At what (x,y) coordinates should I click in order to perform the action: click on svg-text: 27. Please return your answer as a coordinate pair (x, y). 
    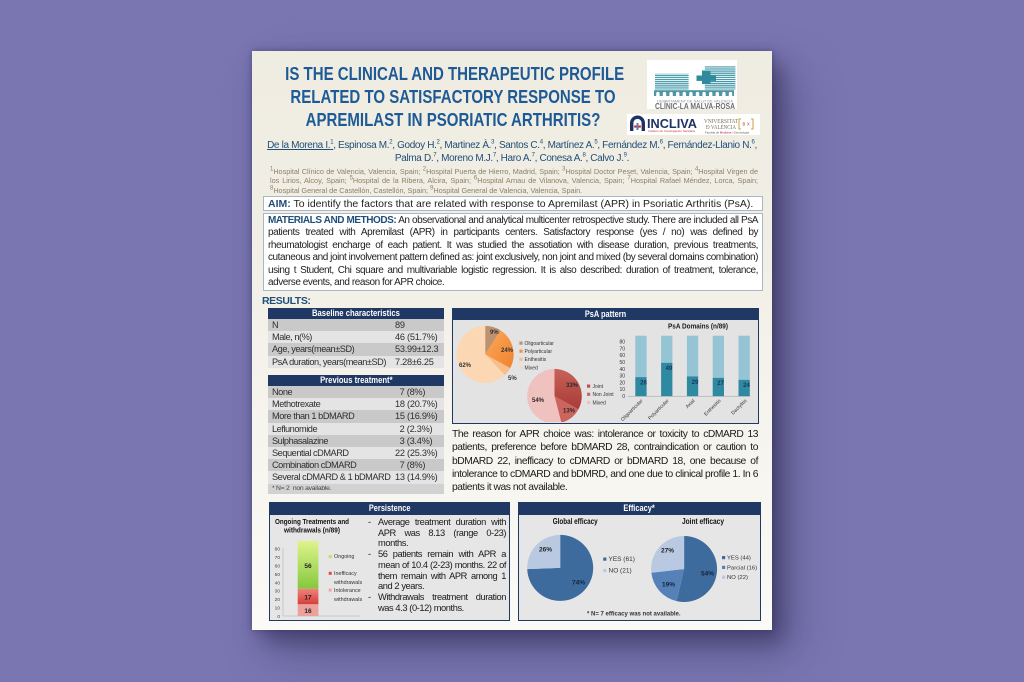
    Looking at the image, I should click on (720, 384).